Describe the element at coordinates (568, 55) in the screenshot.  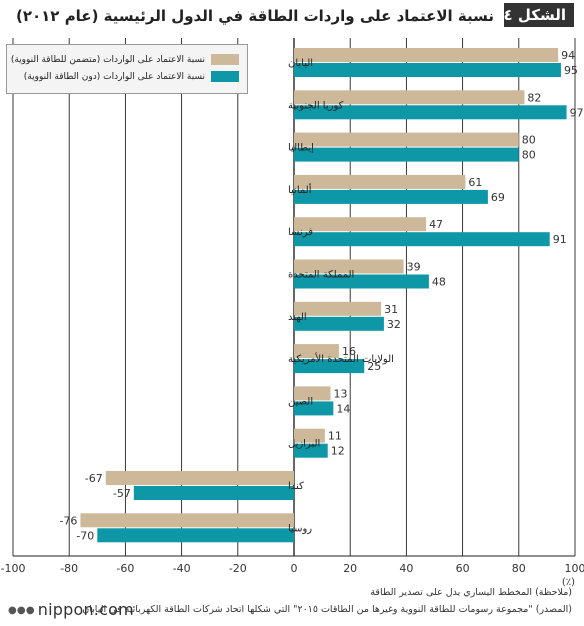
I see `data-label: 94` at that location.